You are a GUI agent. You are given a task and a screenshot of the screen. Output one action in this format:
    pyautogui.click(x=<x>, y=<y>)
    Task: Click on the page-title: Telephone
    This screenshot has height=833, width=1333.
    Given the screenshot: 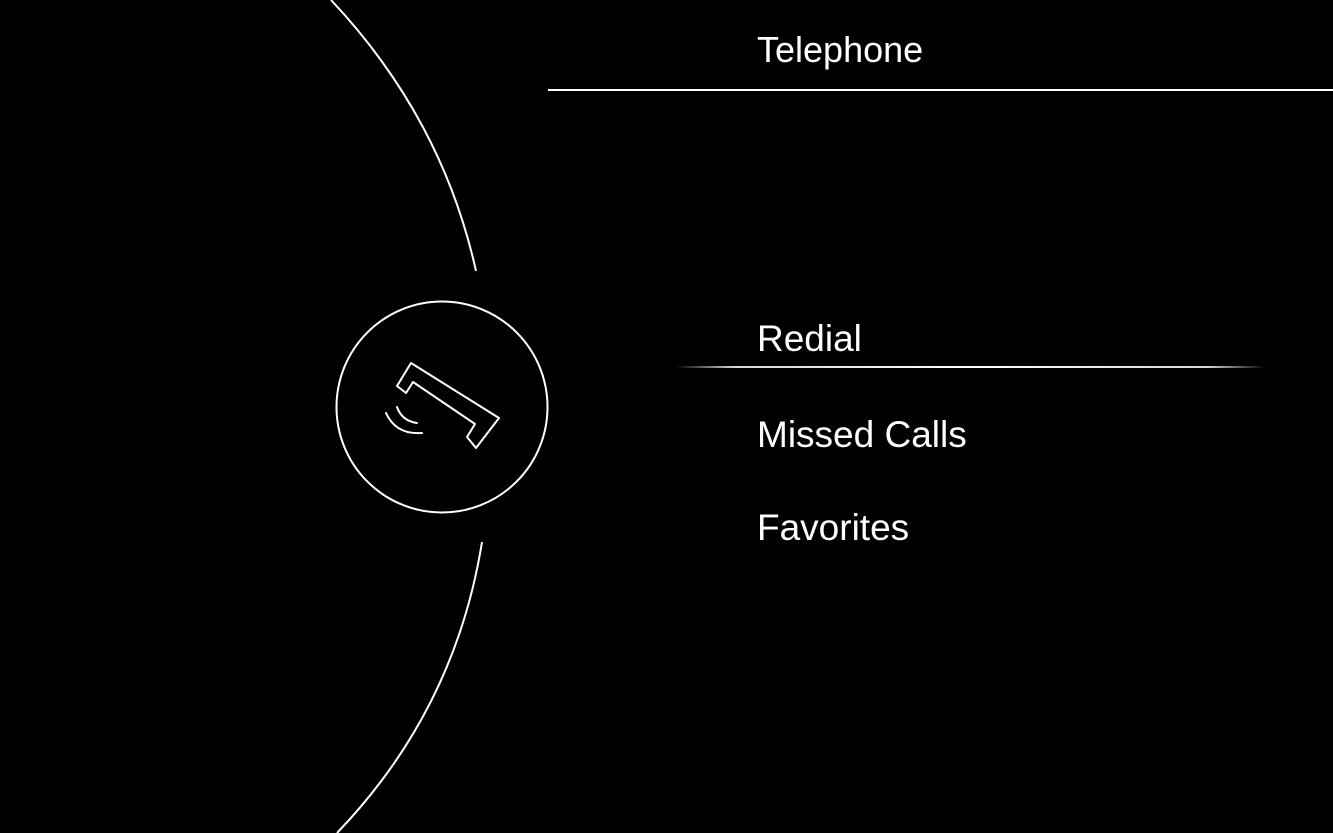 What is the action you would take?
    pyautogui.click(x=840, y=49)
    